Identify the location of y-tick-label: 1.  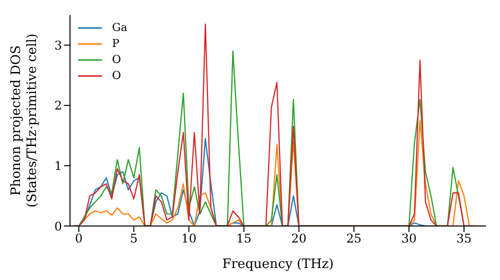
(58, 165).